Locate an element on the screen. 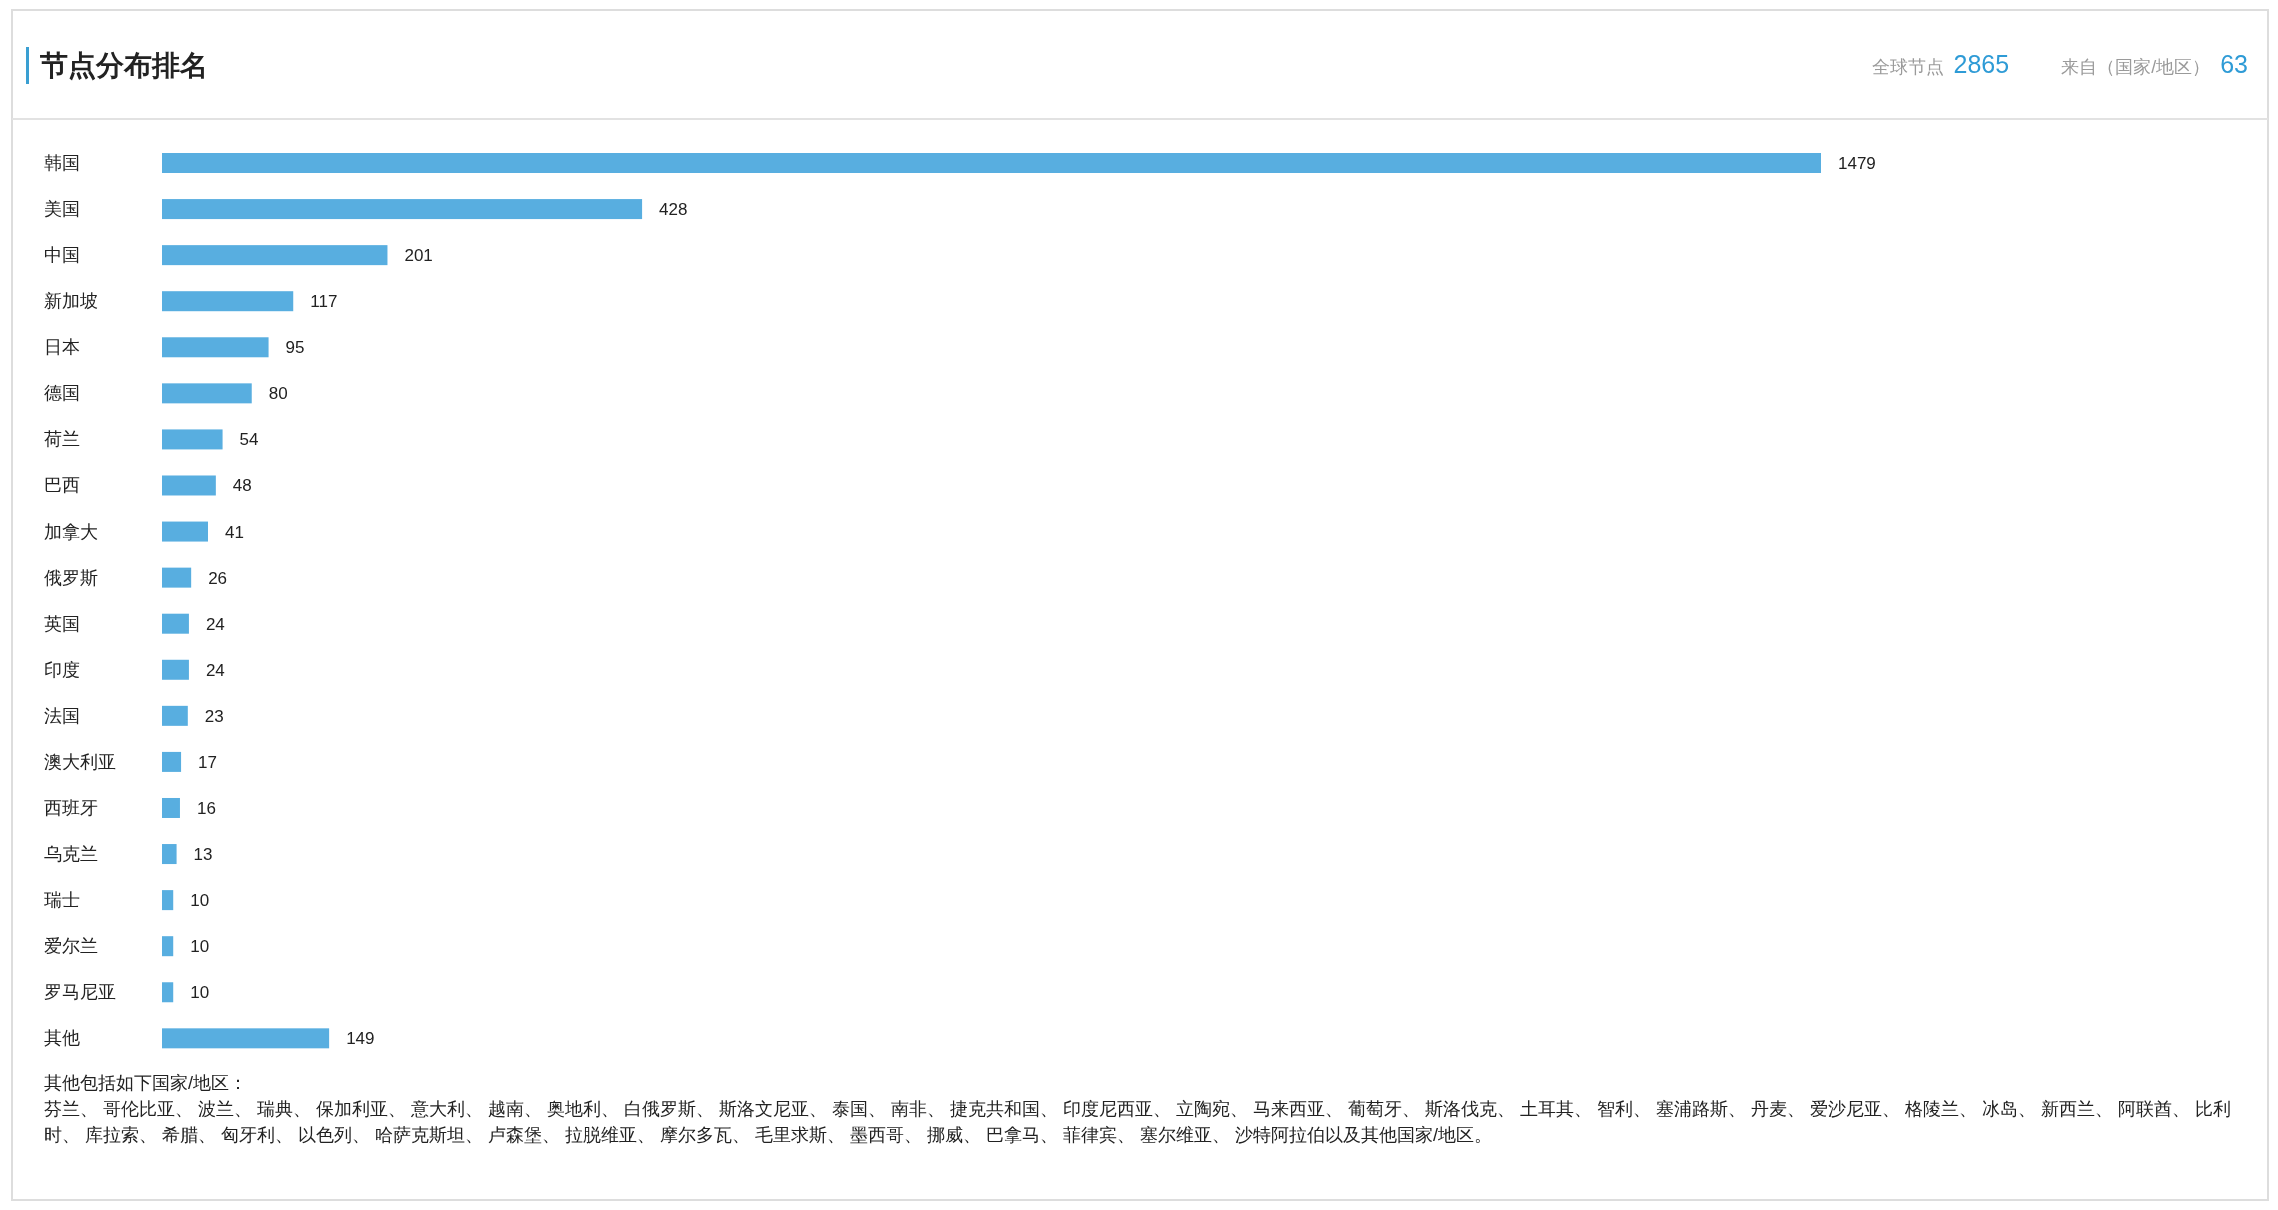 The height and width of the screenshot is (1210, 2278). data-label: 41 is located at coordinates (234, 532).